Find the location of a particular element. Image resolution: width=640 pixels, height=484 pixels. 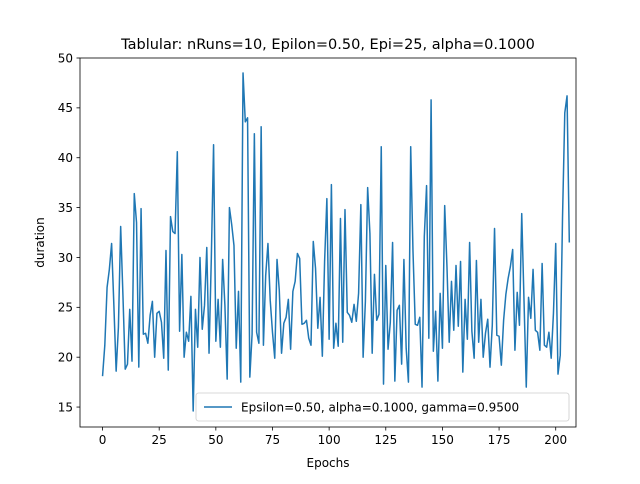

y-tick-label: 20 is located at coordinates (65, 357).